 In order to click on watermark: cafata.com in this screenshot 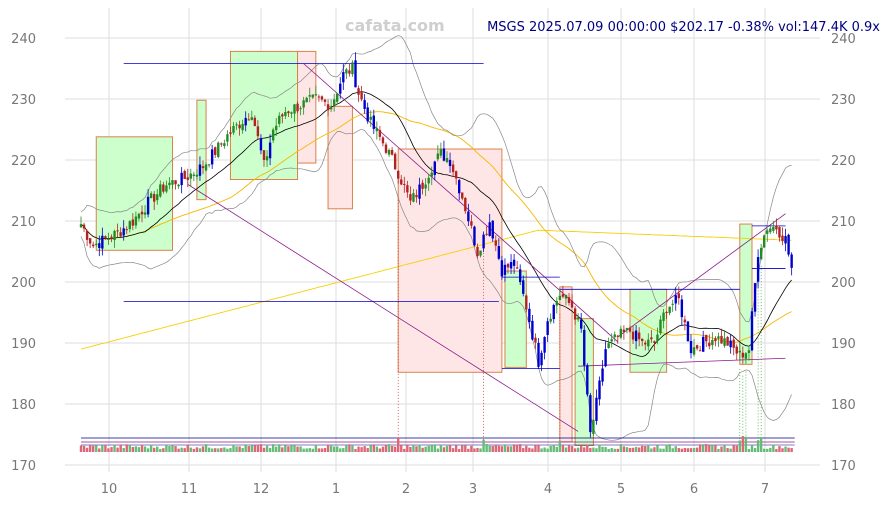, I will do `click(395, 25)`.